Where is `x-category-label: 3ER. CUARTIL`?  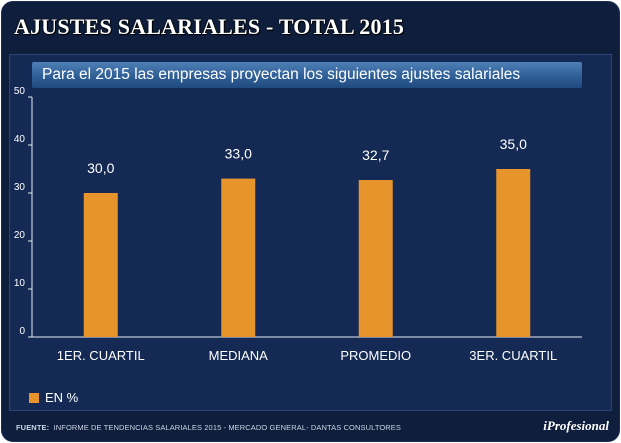
x-category-label: 3ER. CUARTIL is located at coordinates (513, 355).